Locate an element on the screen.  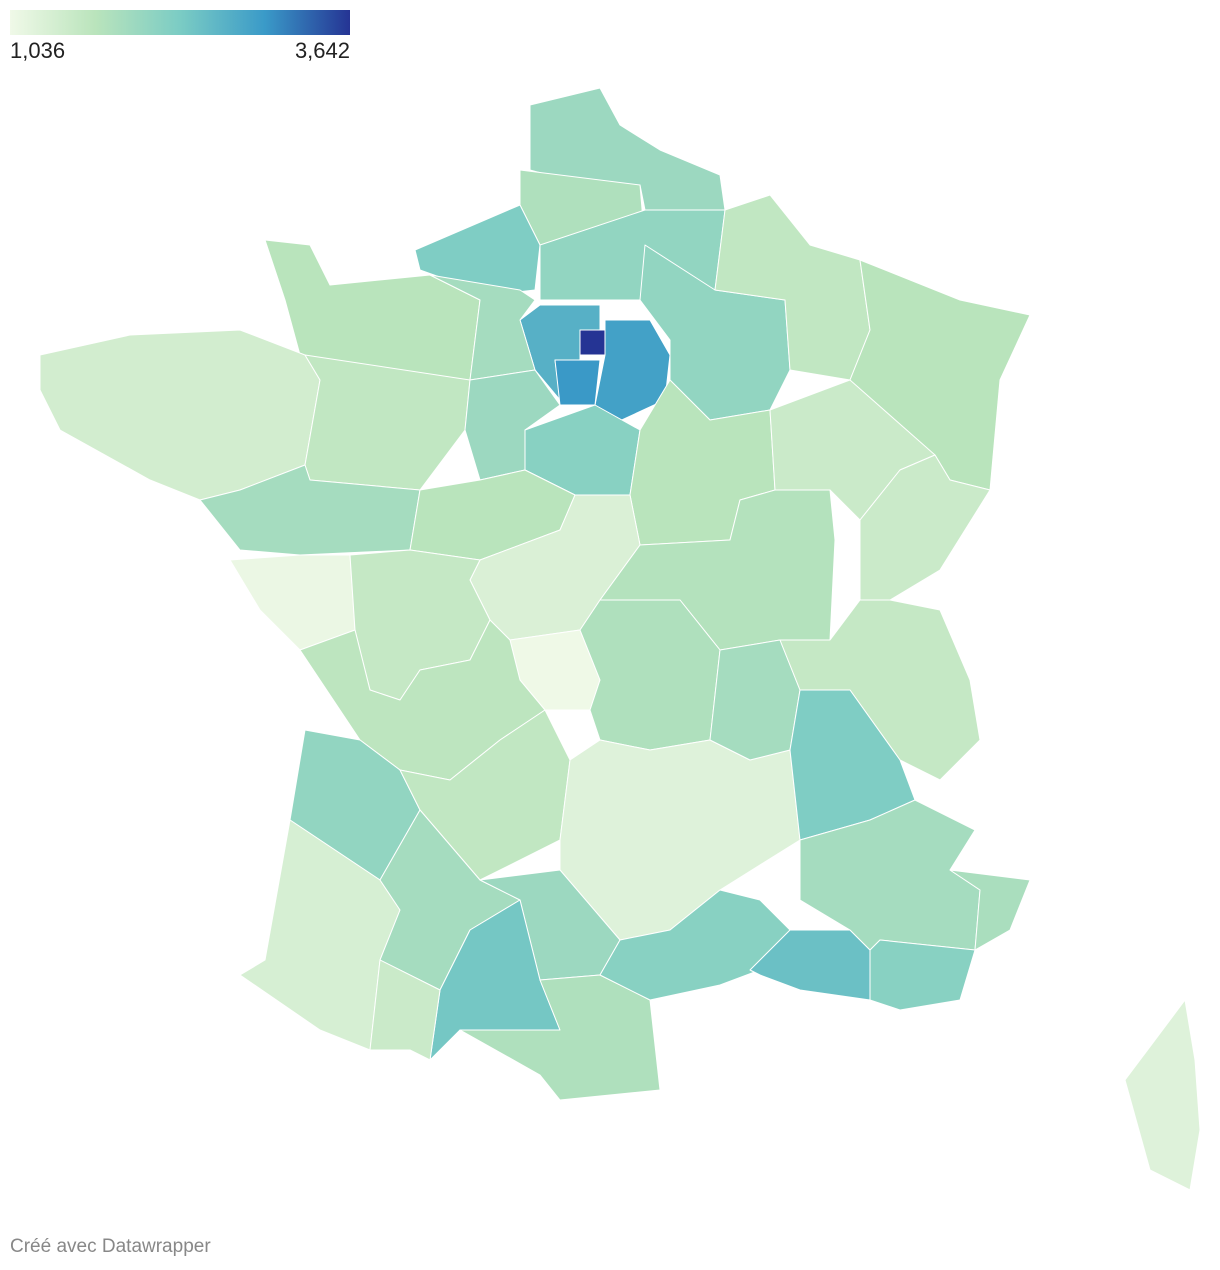
credit: Créé avec Datawrapper is located at coordinates (110, 1246).